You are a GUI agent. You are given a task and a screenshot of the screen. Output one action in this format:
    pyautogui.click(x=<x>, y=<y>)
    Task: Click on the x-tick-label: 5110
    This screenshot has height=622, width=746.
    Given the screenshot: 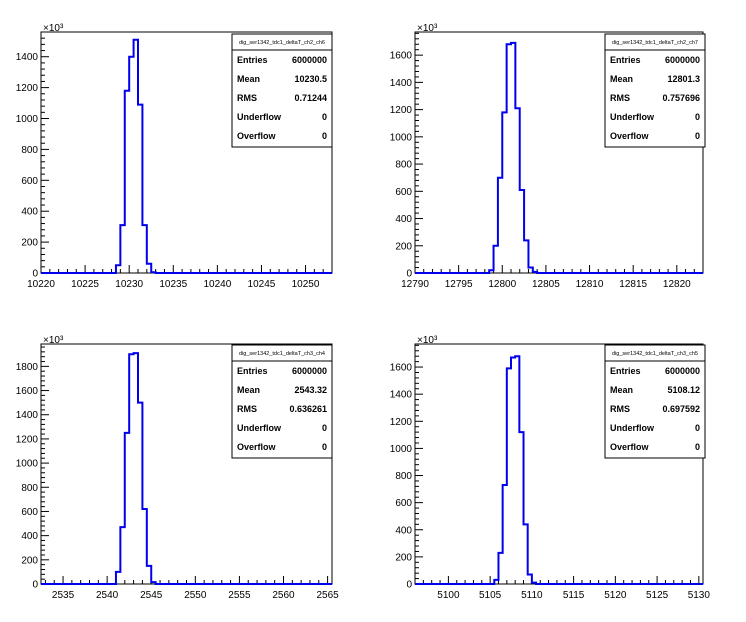 What is the action you would take?
    pyautogui.click(x=532, y=595)
    